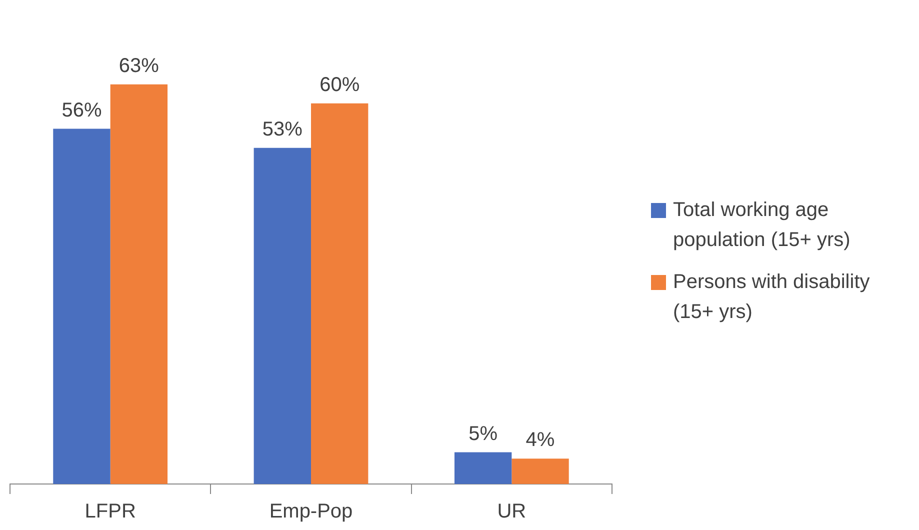  Describe the element at coordinates (82, 110) in the screenshot. I see `data-label: 56%` at that location.